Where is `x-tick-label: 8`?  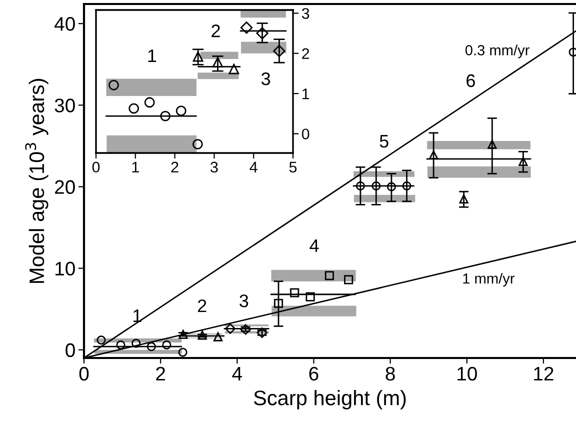
x-tick-label: 8 is located at coordinates (390, 373).